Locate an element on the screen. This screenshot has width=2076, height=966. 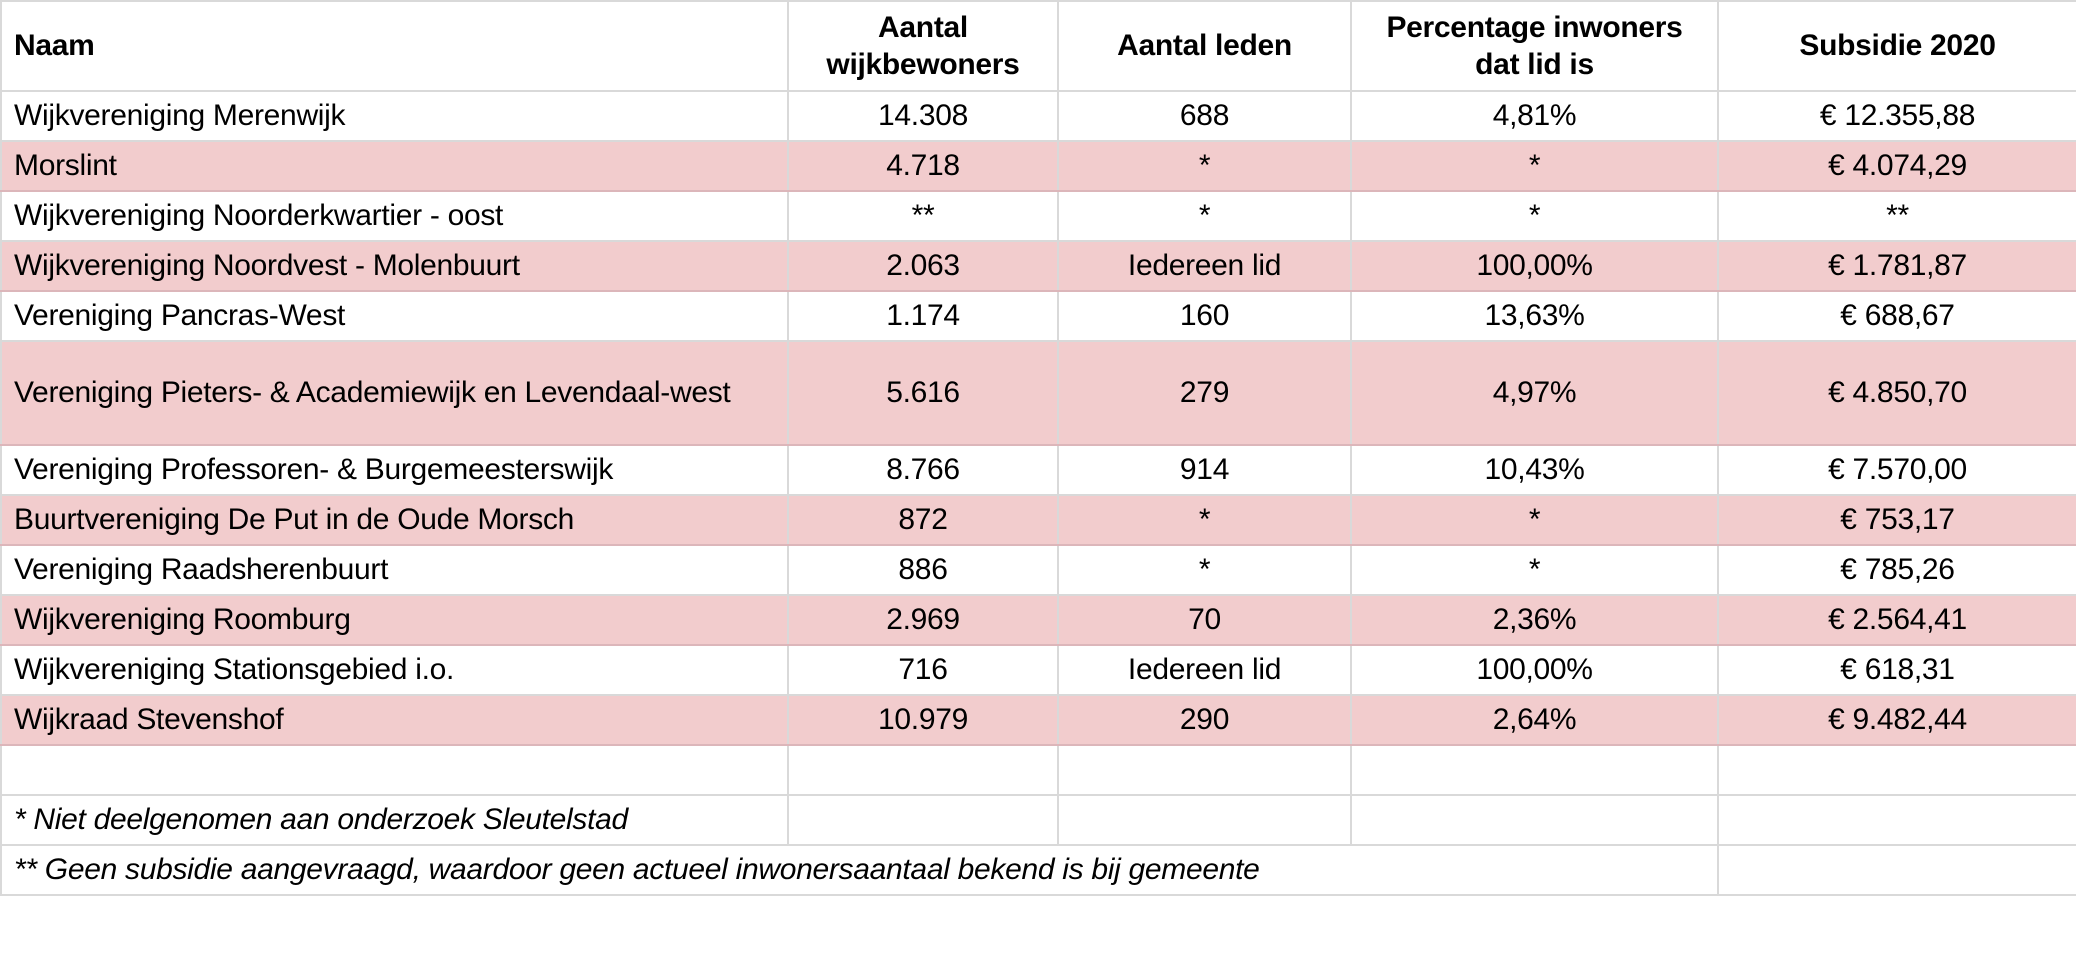
cell-subsidy: € 1.781,87 is located at coordinates (1896, 266).